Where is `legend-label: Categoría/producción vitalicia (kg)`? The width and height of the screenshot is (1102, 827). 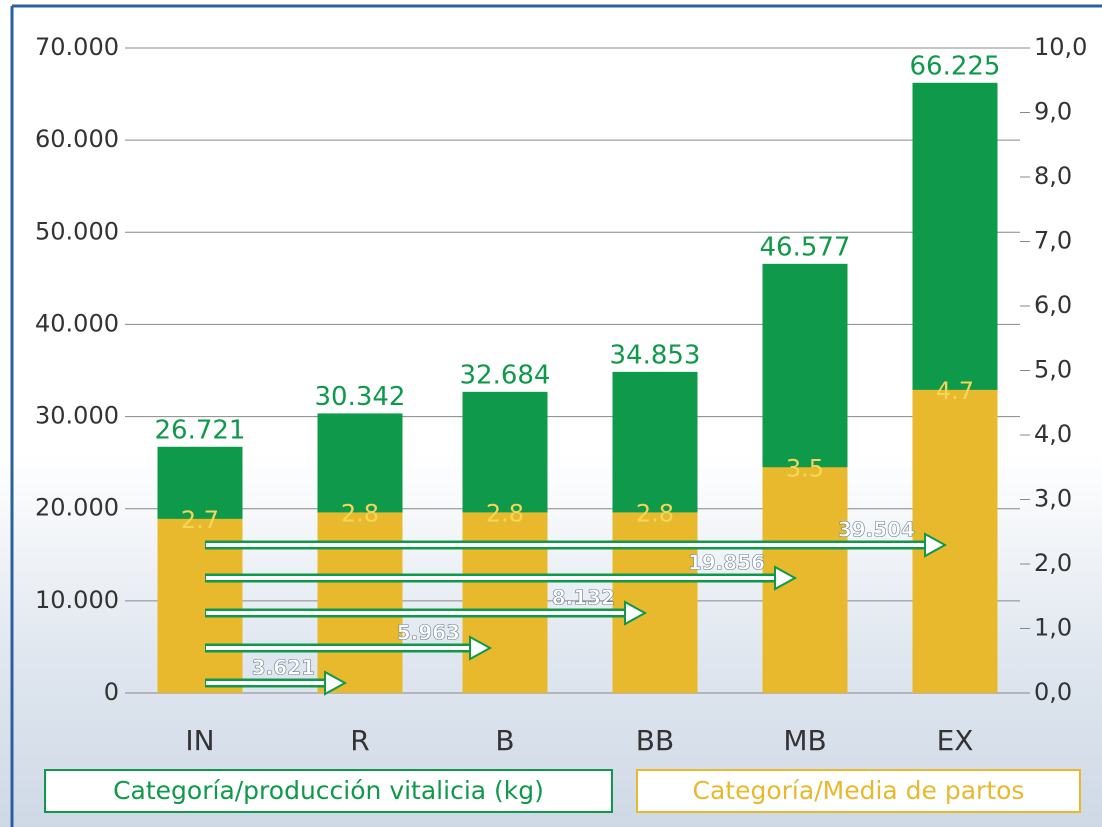
legend-label: Categoría/producción vitalicia (kg) is located at coordinates (328, 790).